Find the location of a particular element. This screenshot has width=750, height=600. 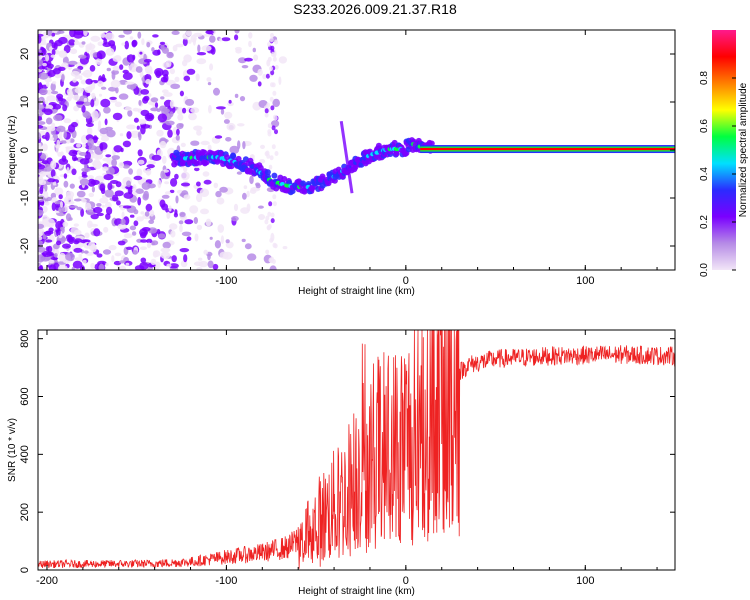

y-axis-label: Frequency (Hz) is located at coordinates (12, 150).